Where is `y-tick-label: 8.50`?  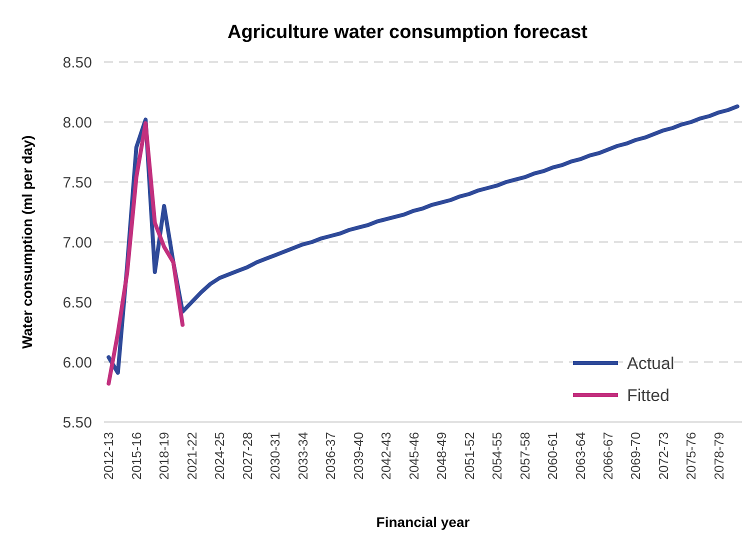
y-tick-label: 8.50 is located at coordinates (77, 63).